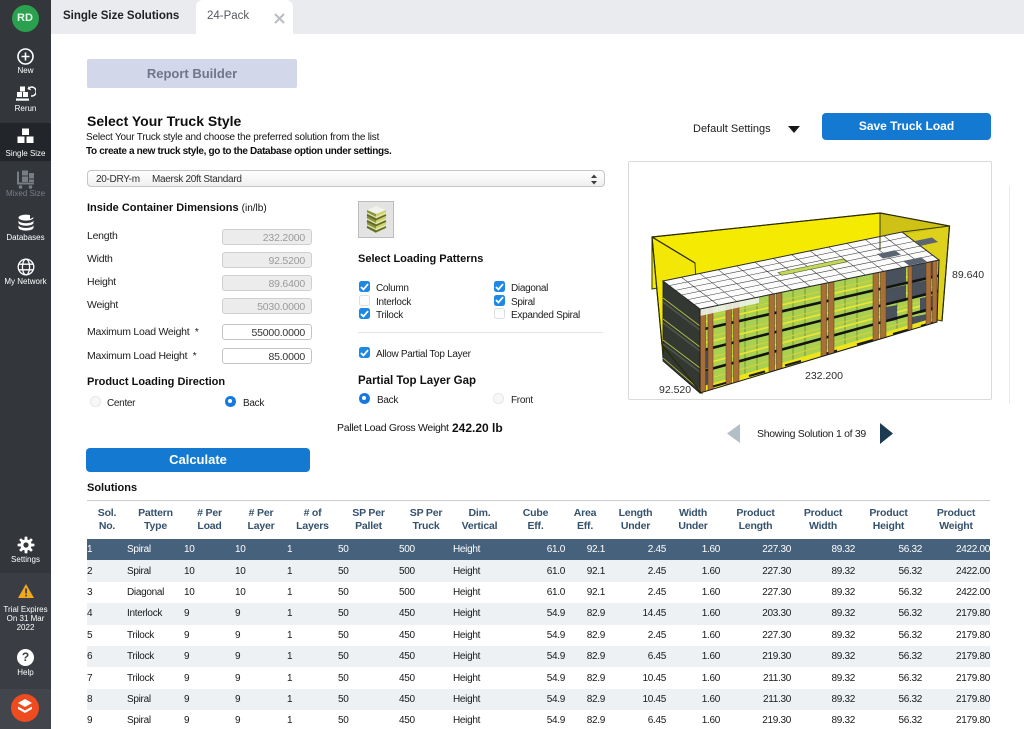 Image resolution: width=1024 pixels, height=729 pixels. Describe the element at coordinates (968, 275) in the screenshot. I see `svg-text: 89.640` at that location.